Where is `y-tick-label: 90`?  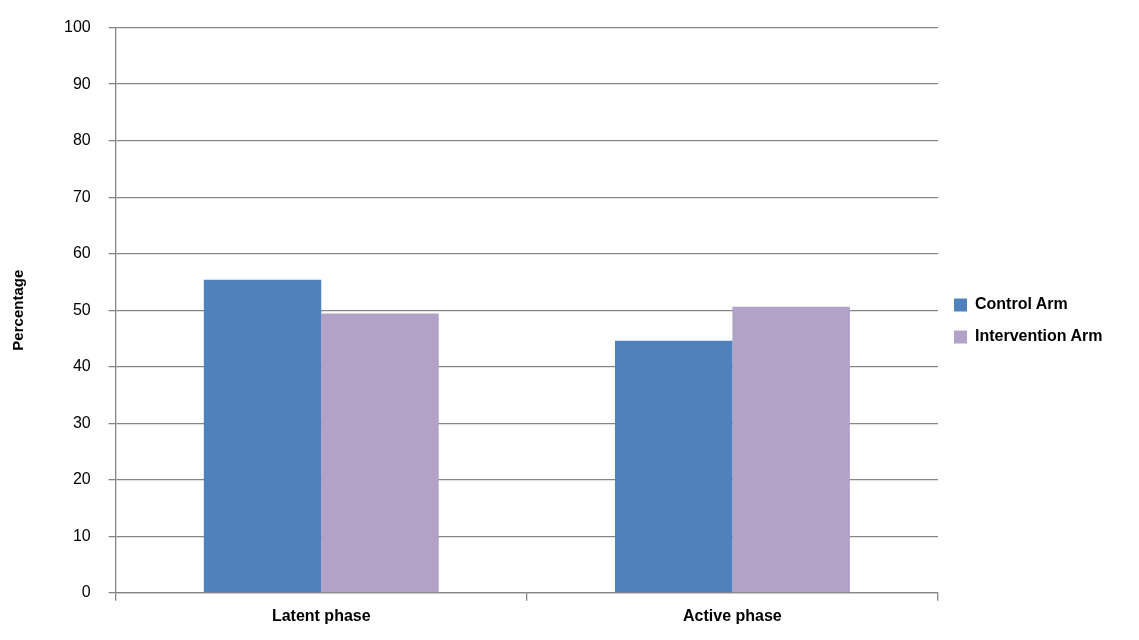 y-tick-label: 90 is located at coordinates (81, 83).